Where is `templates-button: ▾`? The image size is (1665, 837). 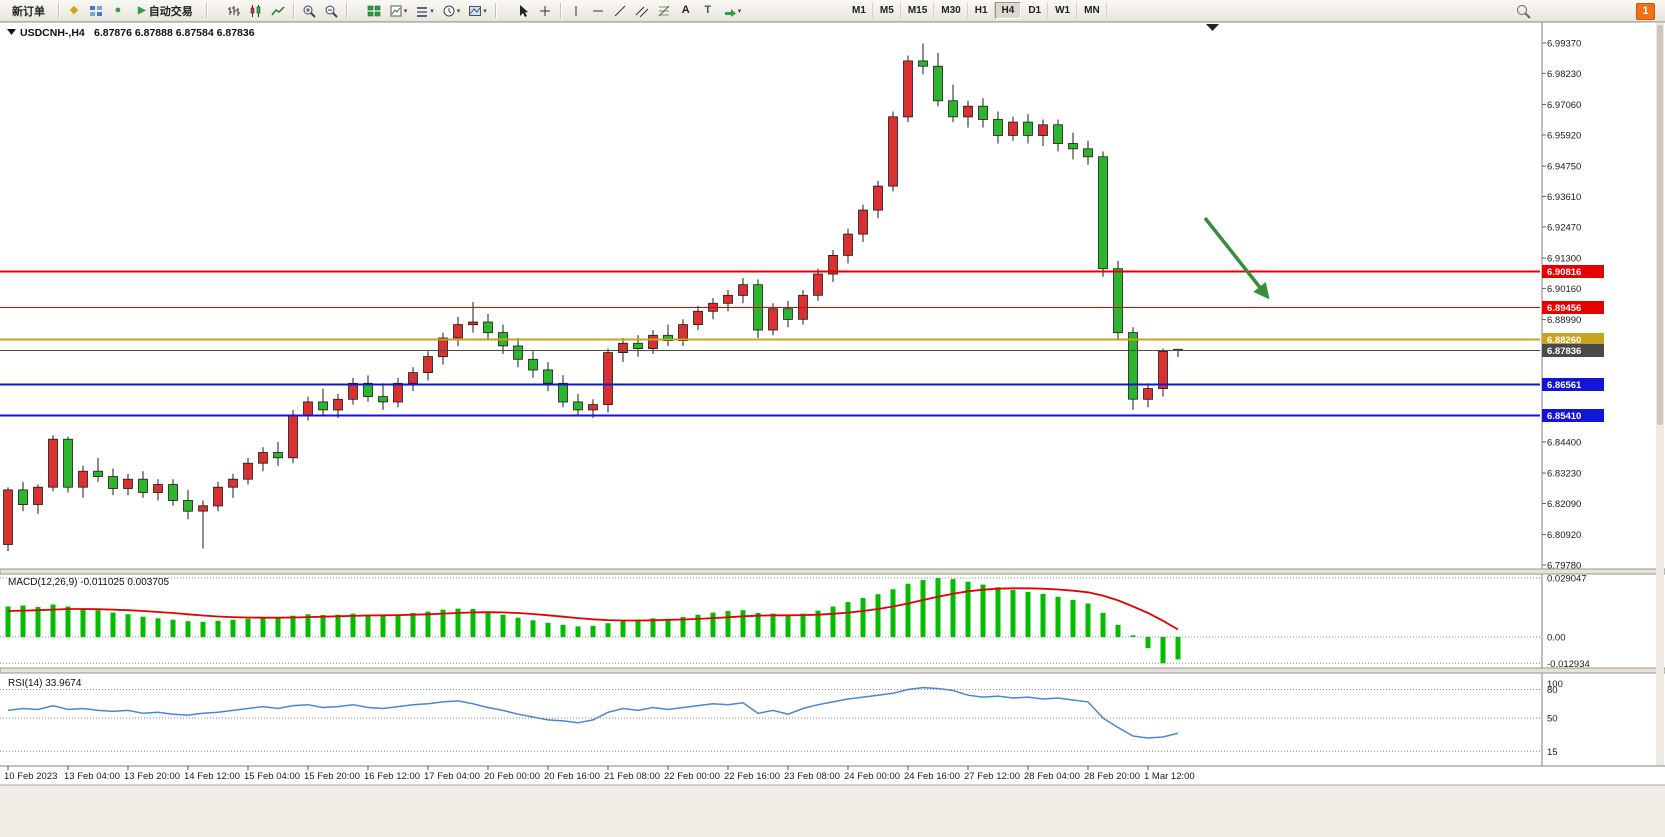
templates-button: ▾ is located at coordinates (477, 11).